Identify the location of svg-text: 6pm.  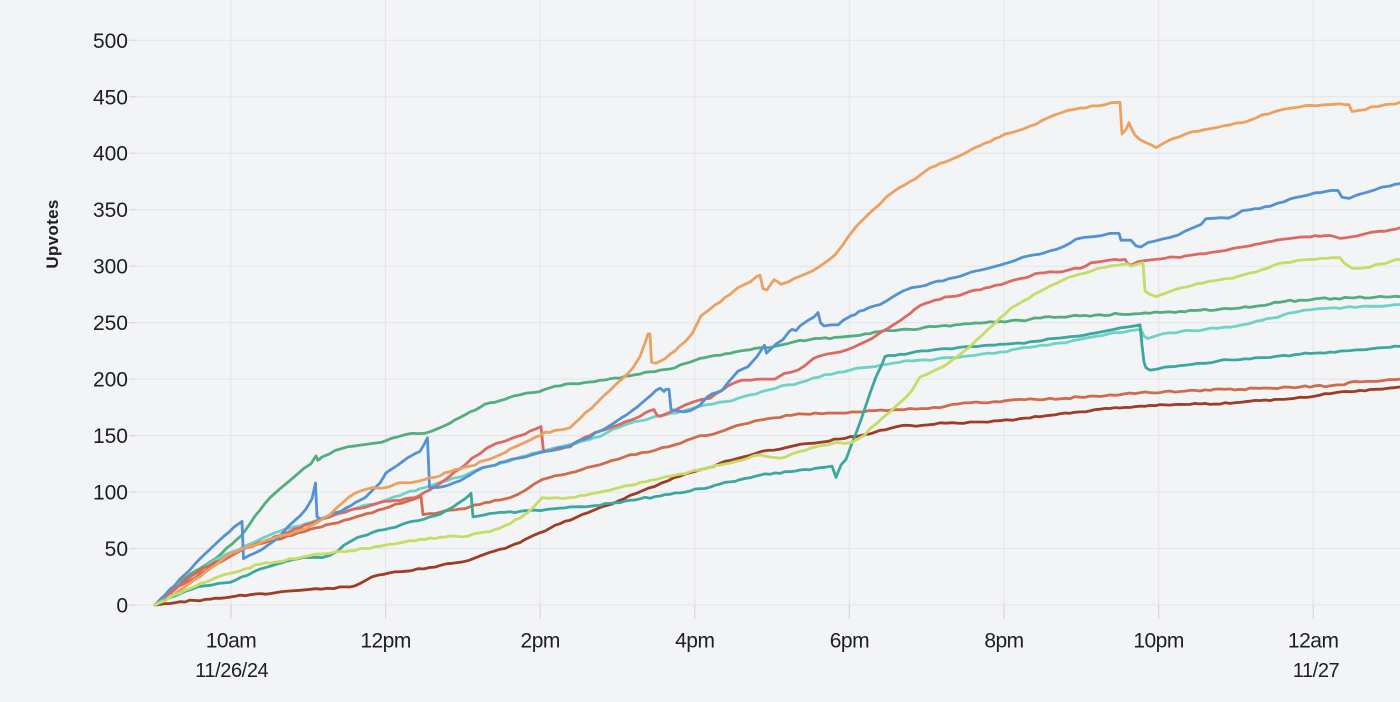
(849, 641).